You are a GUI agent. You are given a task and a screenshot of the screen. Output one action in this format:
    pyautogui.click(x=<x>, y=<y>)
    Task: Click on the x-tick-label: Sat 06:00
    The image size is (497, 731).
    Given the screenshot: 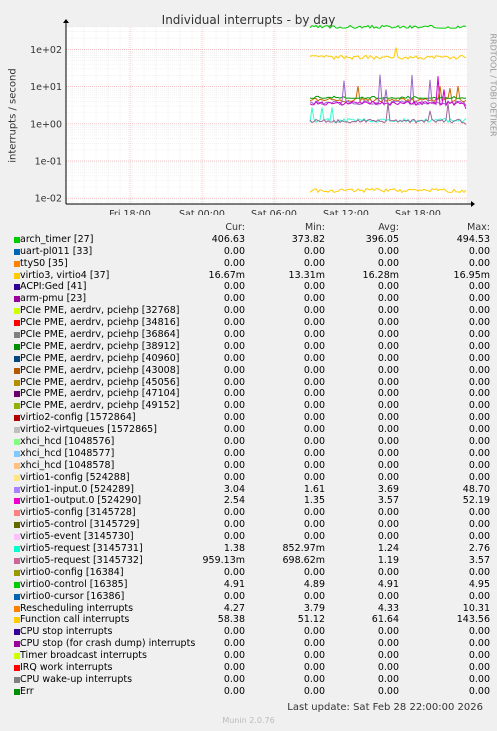 What is the action you would take?
    pyautogui.click(x=274, y=212)
    